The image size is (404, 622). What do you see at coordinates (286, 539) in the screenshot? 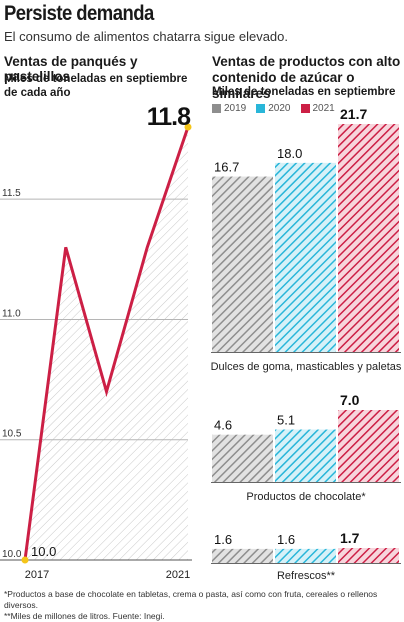
I see `bar-label-g2-2020: 1.6` at bounding box center [286, 539].